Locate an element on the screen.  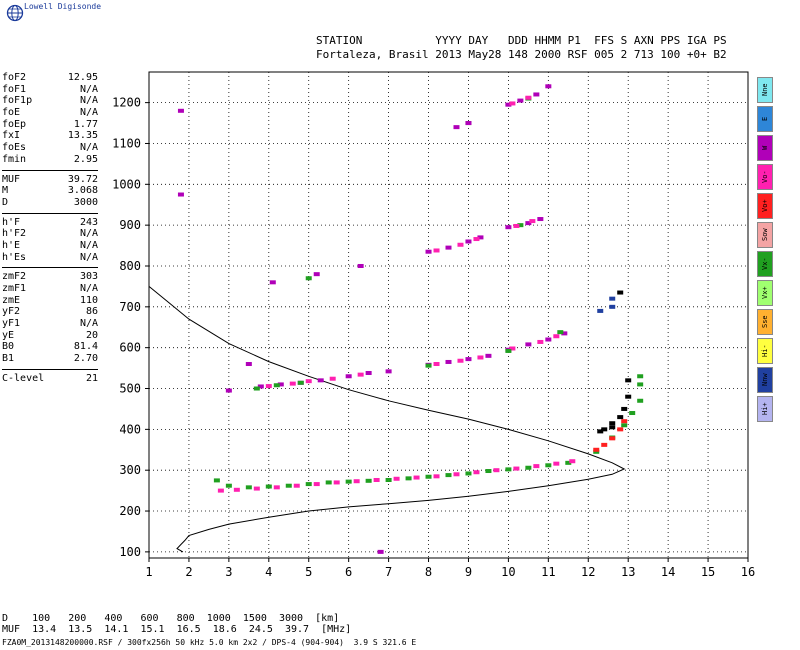
x-tick-label: 7 is located at coordinates (388, 572).